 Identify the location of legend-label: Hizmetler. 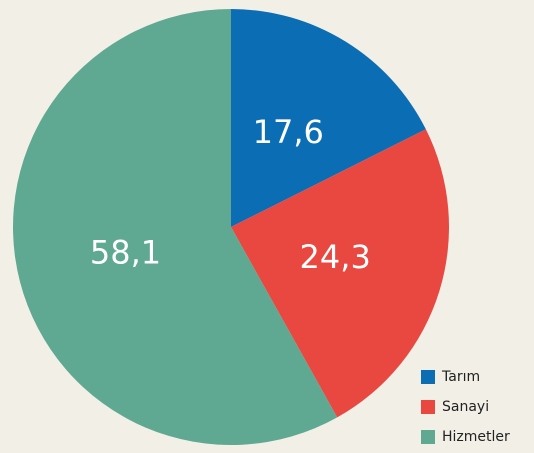
(476, 437).